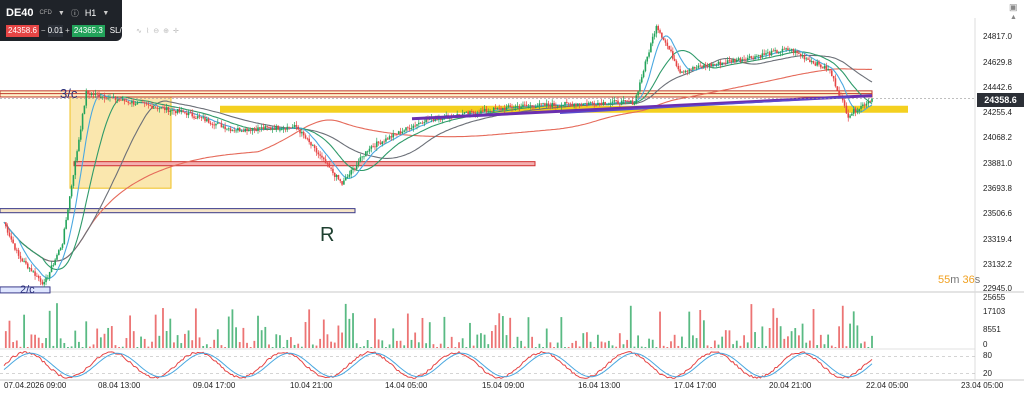 The width and height of the screenshot is (1024, 400). I want to click on indicators-icon: ⌇, so click(147, 31).